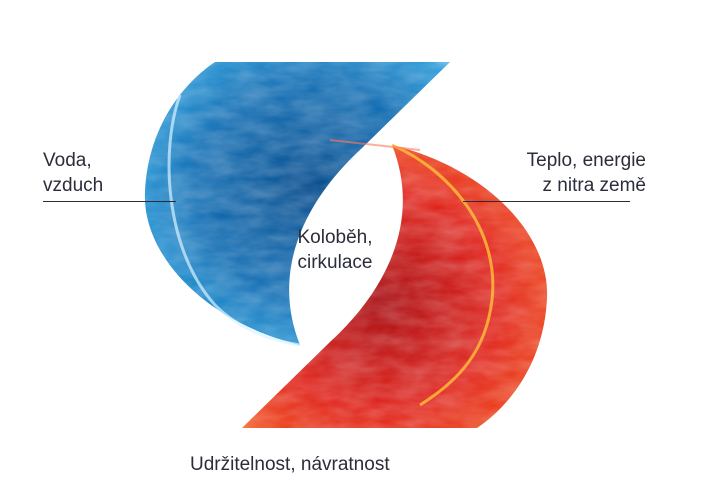 Image resolution: width=703 pixels, height=501 pixels. What do you see at coordinates (67, 160) in the screenshot?
I see `label-water-line1: Voda,` at bounding box center [67, 160].